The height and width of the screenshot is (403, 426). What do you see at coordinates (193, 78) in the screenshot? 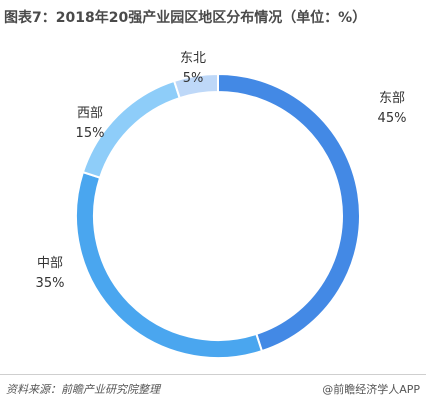
I see `slice-value-3: 5%` at bounding box center [193, 78].